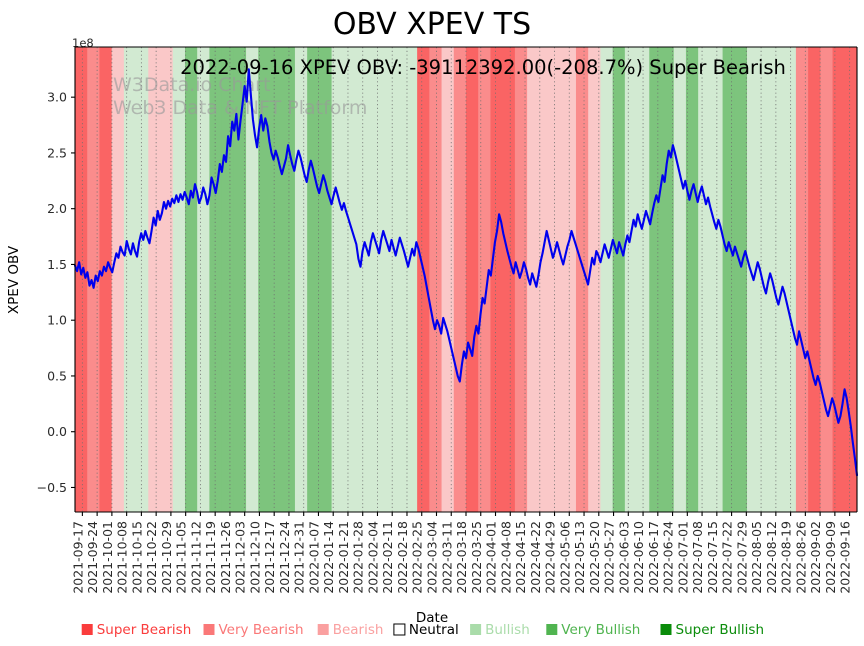  I want to click on legend-label: Neutral, so click(434, 630).